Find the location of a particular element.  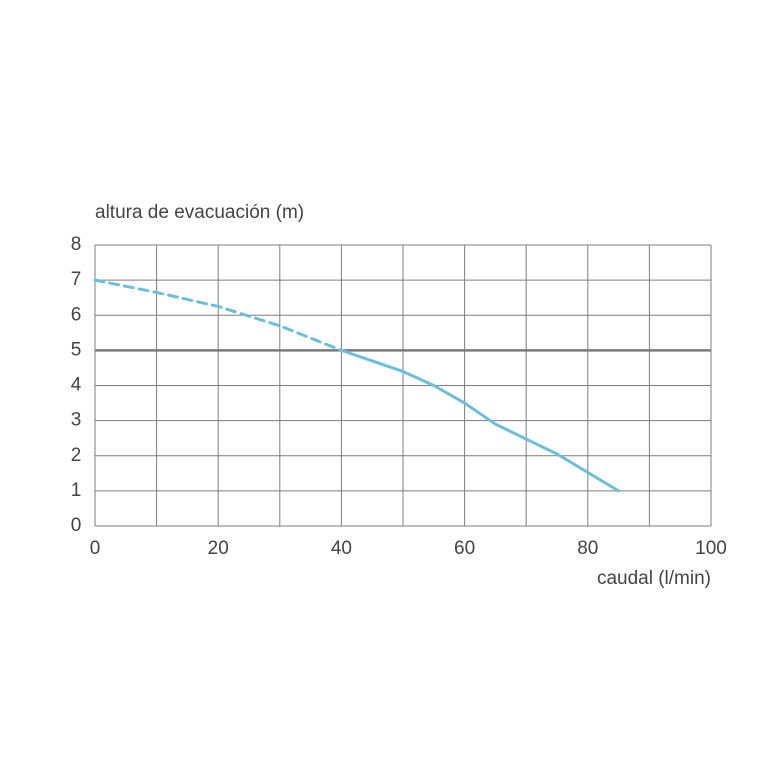

y-tick-label: 3 is located at coordinates (76, 420).